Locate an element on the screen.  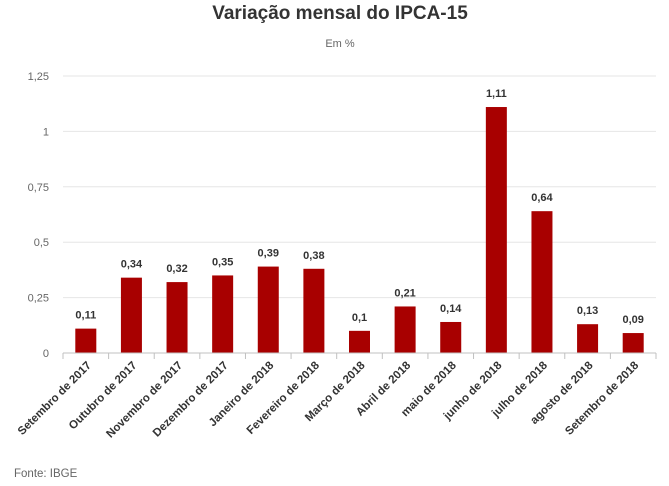
data-label: 0,34 is located at coordinates (132, 265).